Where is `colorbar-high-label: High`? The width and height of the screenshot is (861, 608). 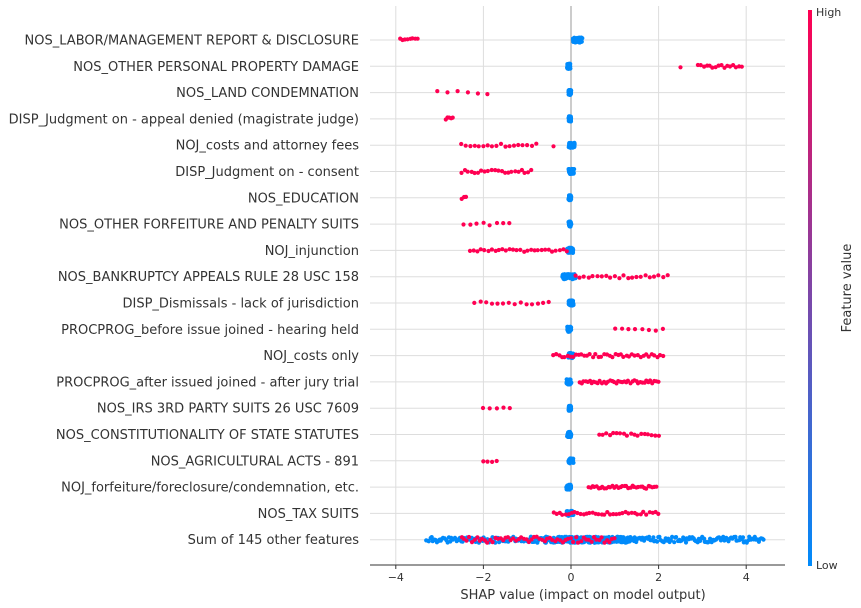 colorbar-high-label: High is located at coordinates (828, 12).